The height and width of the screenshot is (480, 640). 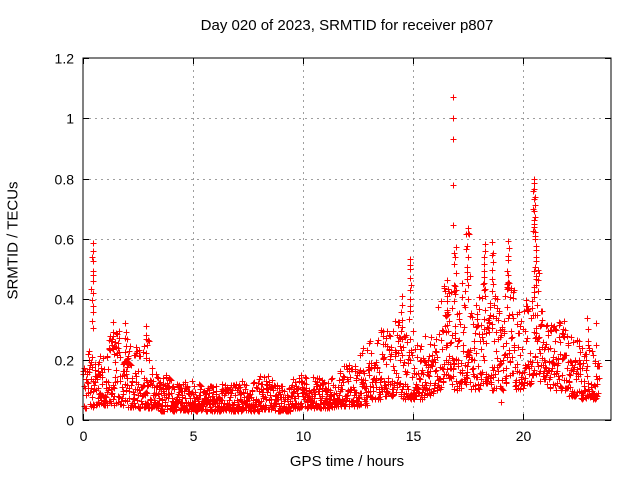 What do you see at coordinates (304, 436) in the screenshot?
I see `x-tick-label: 10` at bounding box center [304, 436].